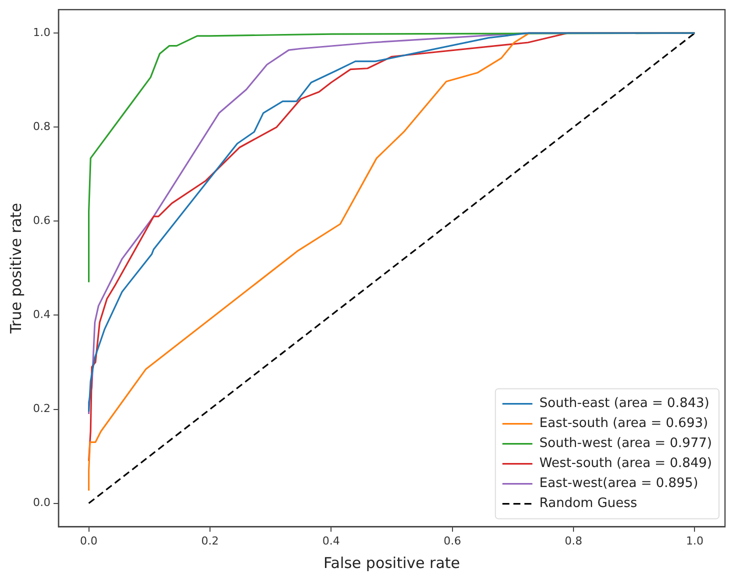 This screenshot has height=581, width=729. What do you see at coordinates (695, 541) in the screenshot?
I see `x-tick-label: 1.0` at bounding box center [695, 541].